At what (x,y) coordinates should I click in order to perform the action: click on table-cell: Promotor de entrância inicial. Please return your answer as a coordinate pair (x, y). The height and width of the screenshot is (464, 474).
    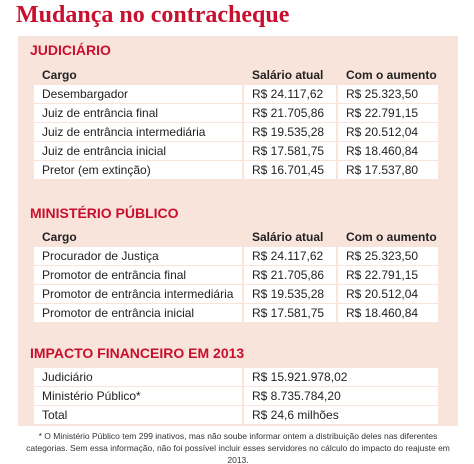
    Looking at the image, I should click on (138, 313).